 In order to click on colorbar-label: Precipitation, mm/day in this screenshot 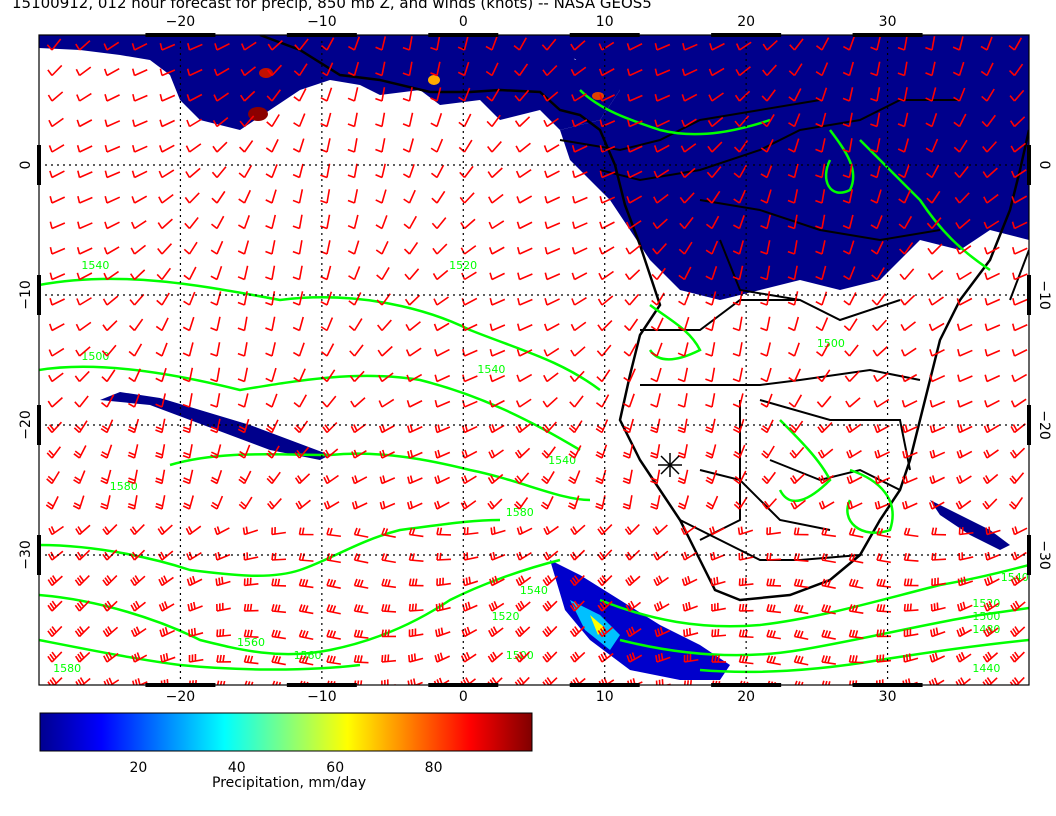, I will do `click(289, 783)`.